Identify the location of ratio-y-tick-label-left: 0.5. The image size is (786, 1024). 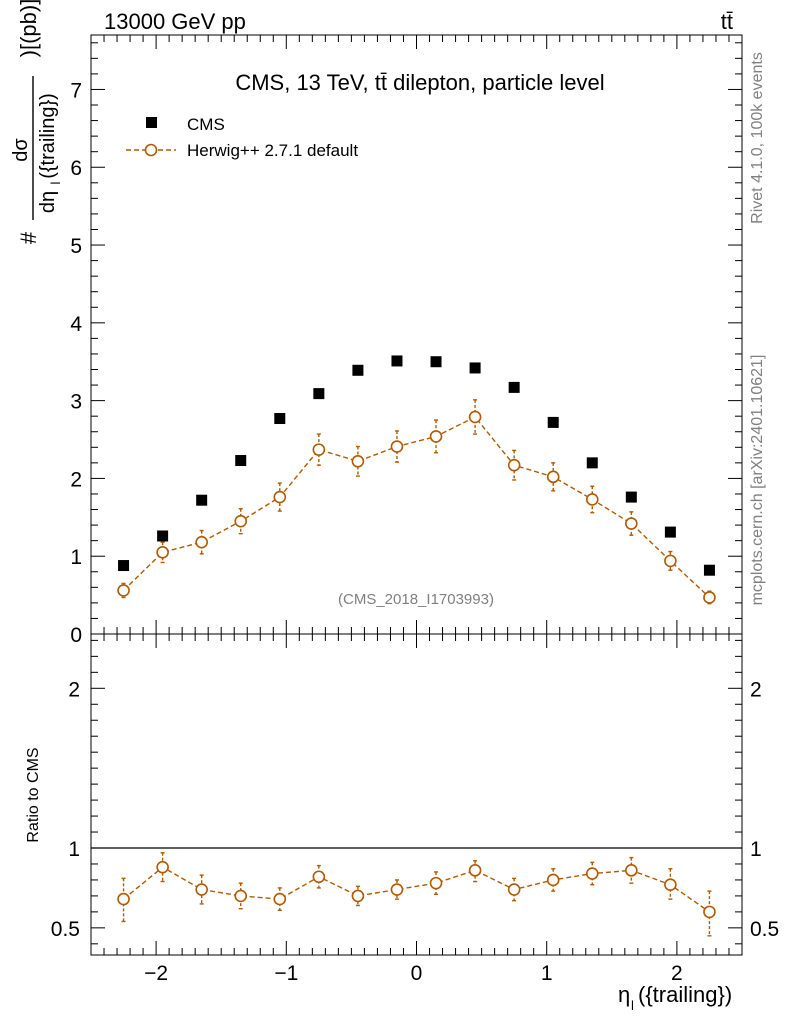
(65, 929).